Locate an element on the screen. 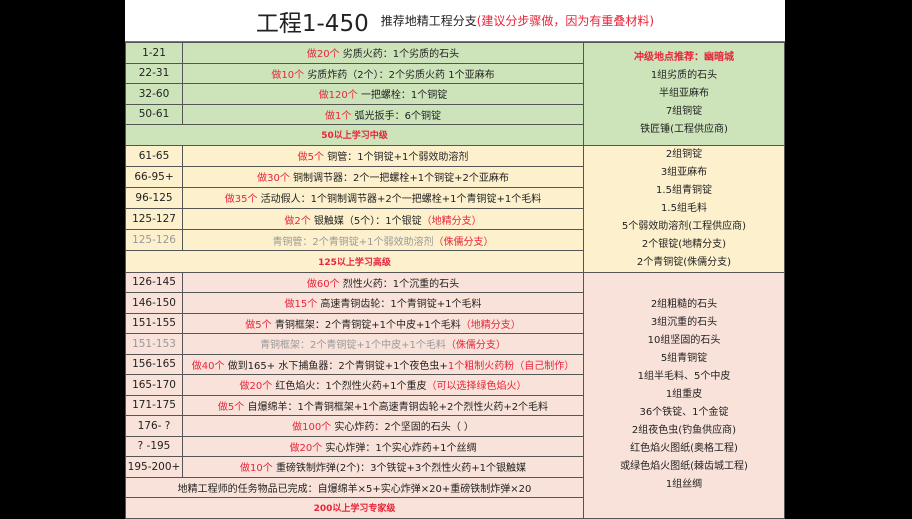  recipe-text: 高速青铜齿轮：1个青铜锭+1个毛料 is located at coordinates (401, 305).